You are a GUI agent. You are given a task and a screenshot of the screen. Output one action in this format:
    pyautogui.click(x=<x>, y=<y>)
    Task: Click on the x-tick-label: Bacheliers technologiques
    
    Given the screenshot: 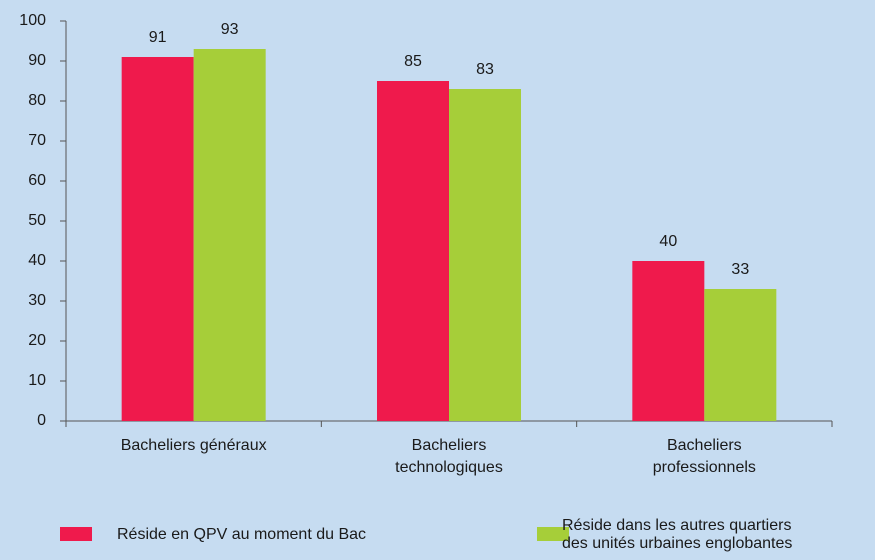 What is the action you would take?
    pyautogui.click(x=449, y=456)
    